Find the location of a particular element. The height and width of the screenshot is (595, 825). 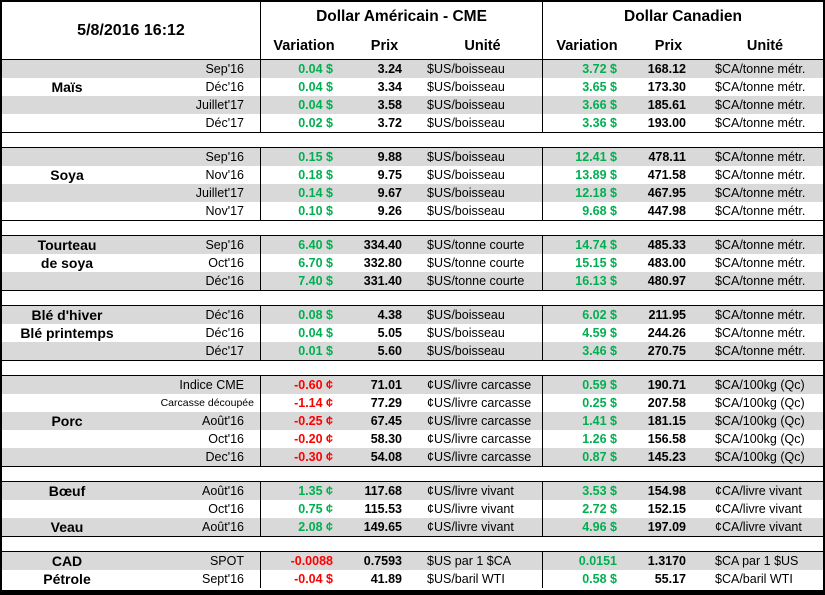

us-price-value: 3.24 is located at coordinates (389, 69).